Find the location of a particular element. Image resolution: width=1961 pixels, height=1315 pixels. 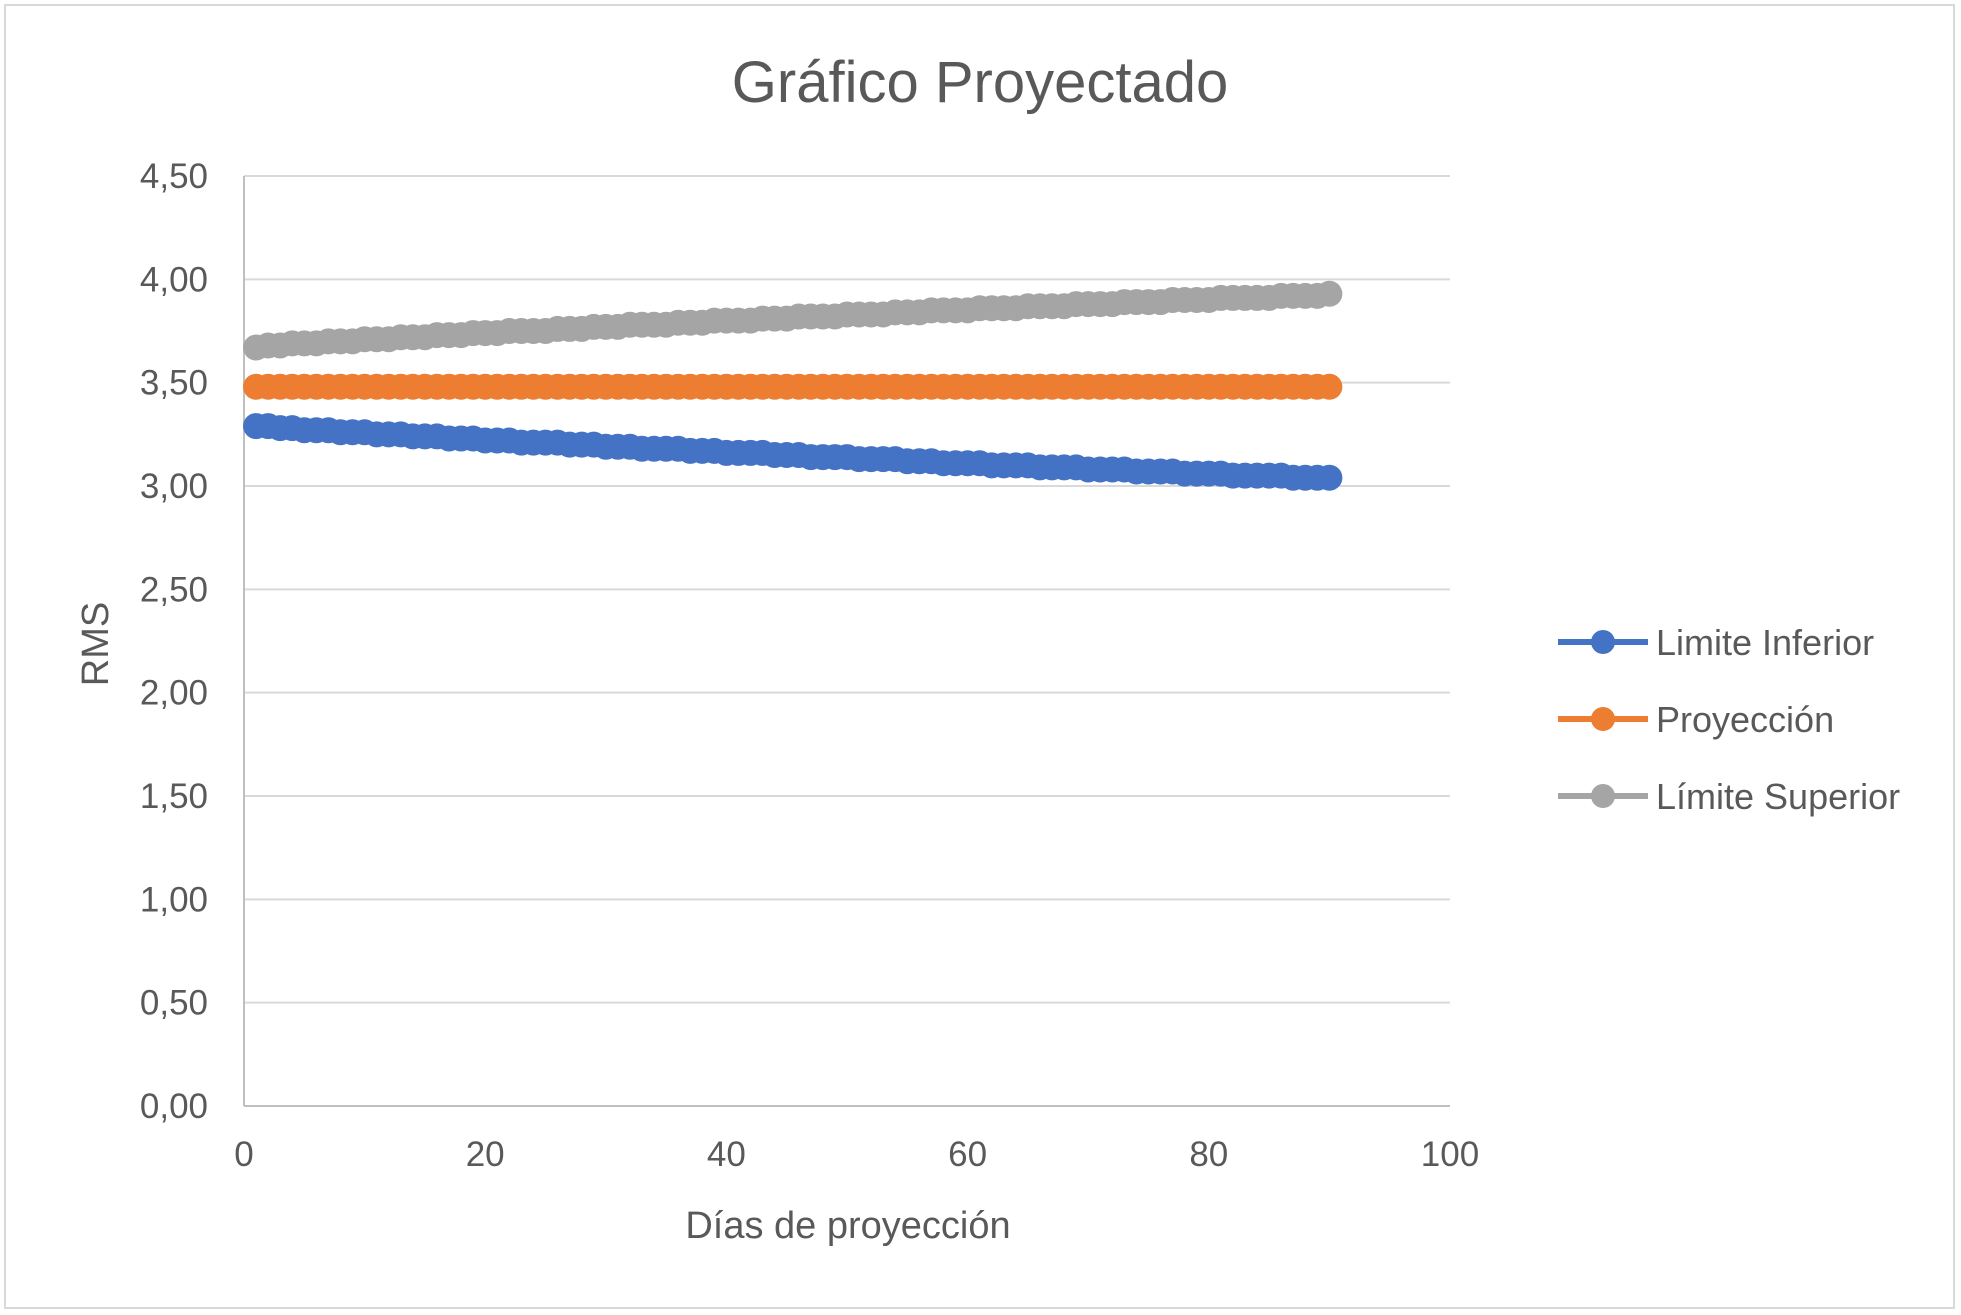

y-tick-label: 1,50 is located at coordinates (174, 796).